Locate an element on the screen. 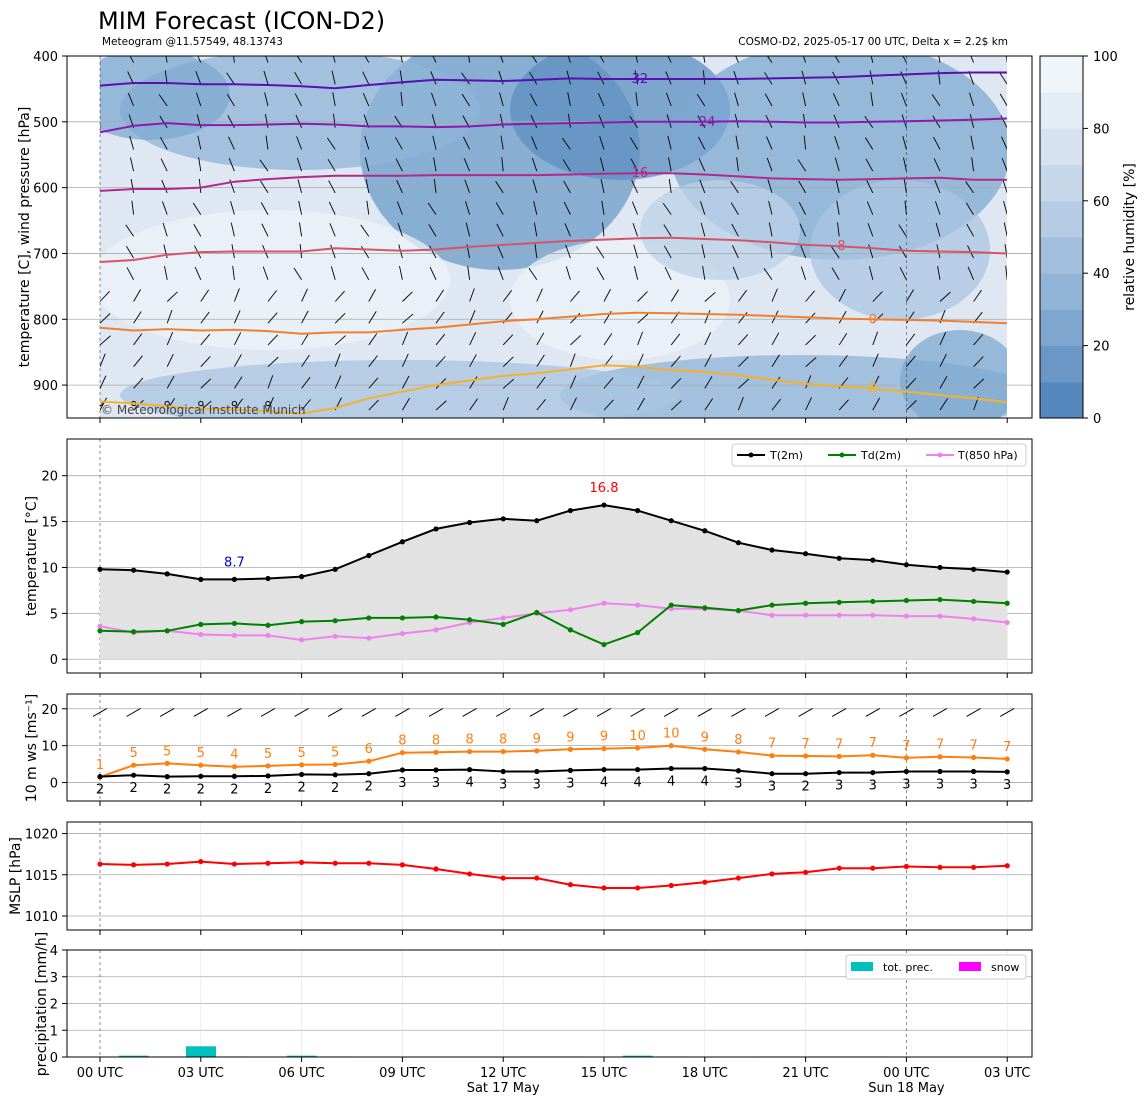 The image size is (1148, 1105). calm-wind-marker is located at coordinates (101, 403).